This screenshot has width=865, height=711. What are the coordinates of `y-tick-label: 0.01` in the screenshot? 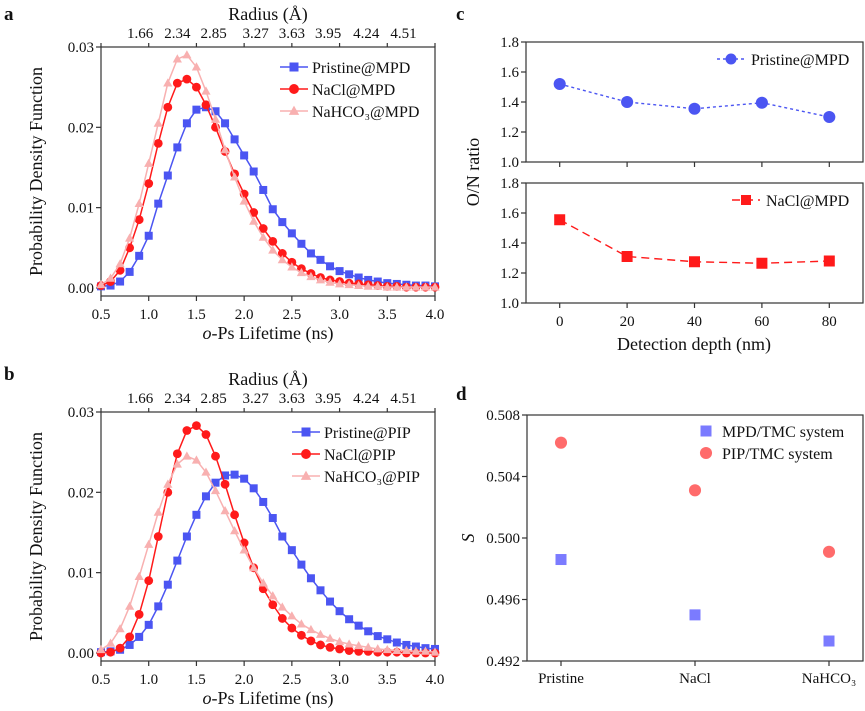 It's located at (81, 209).